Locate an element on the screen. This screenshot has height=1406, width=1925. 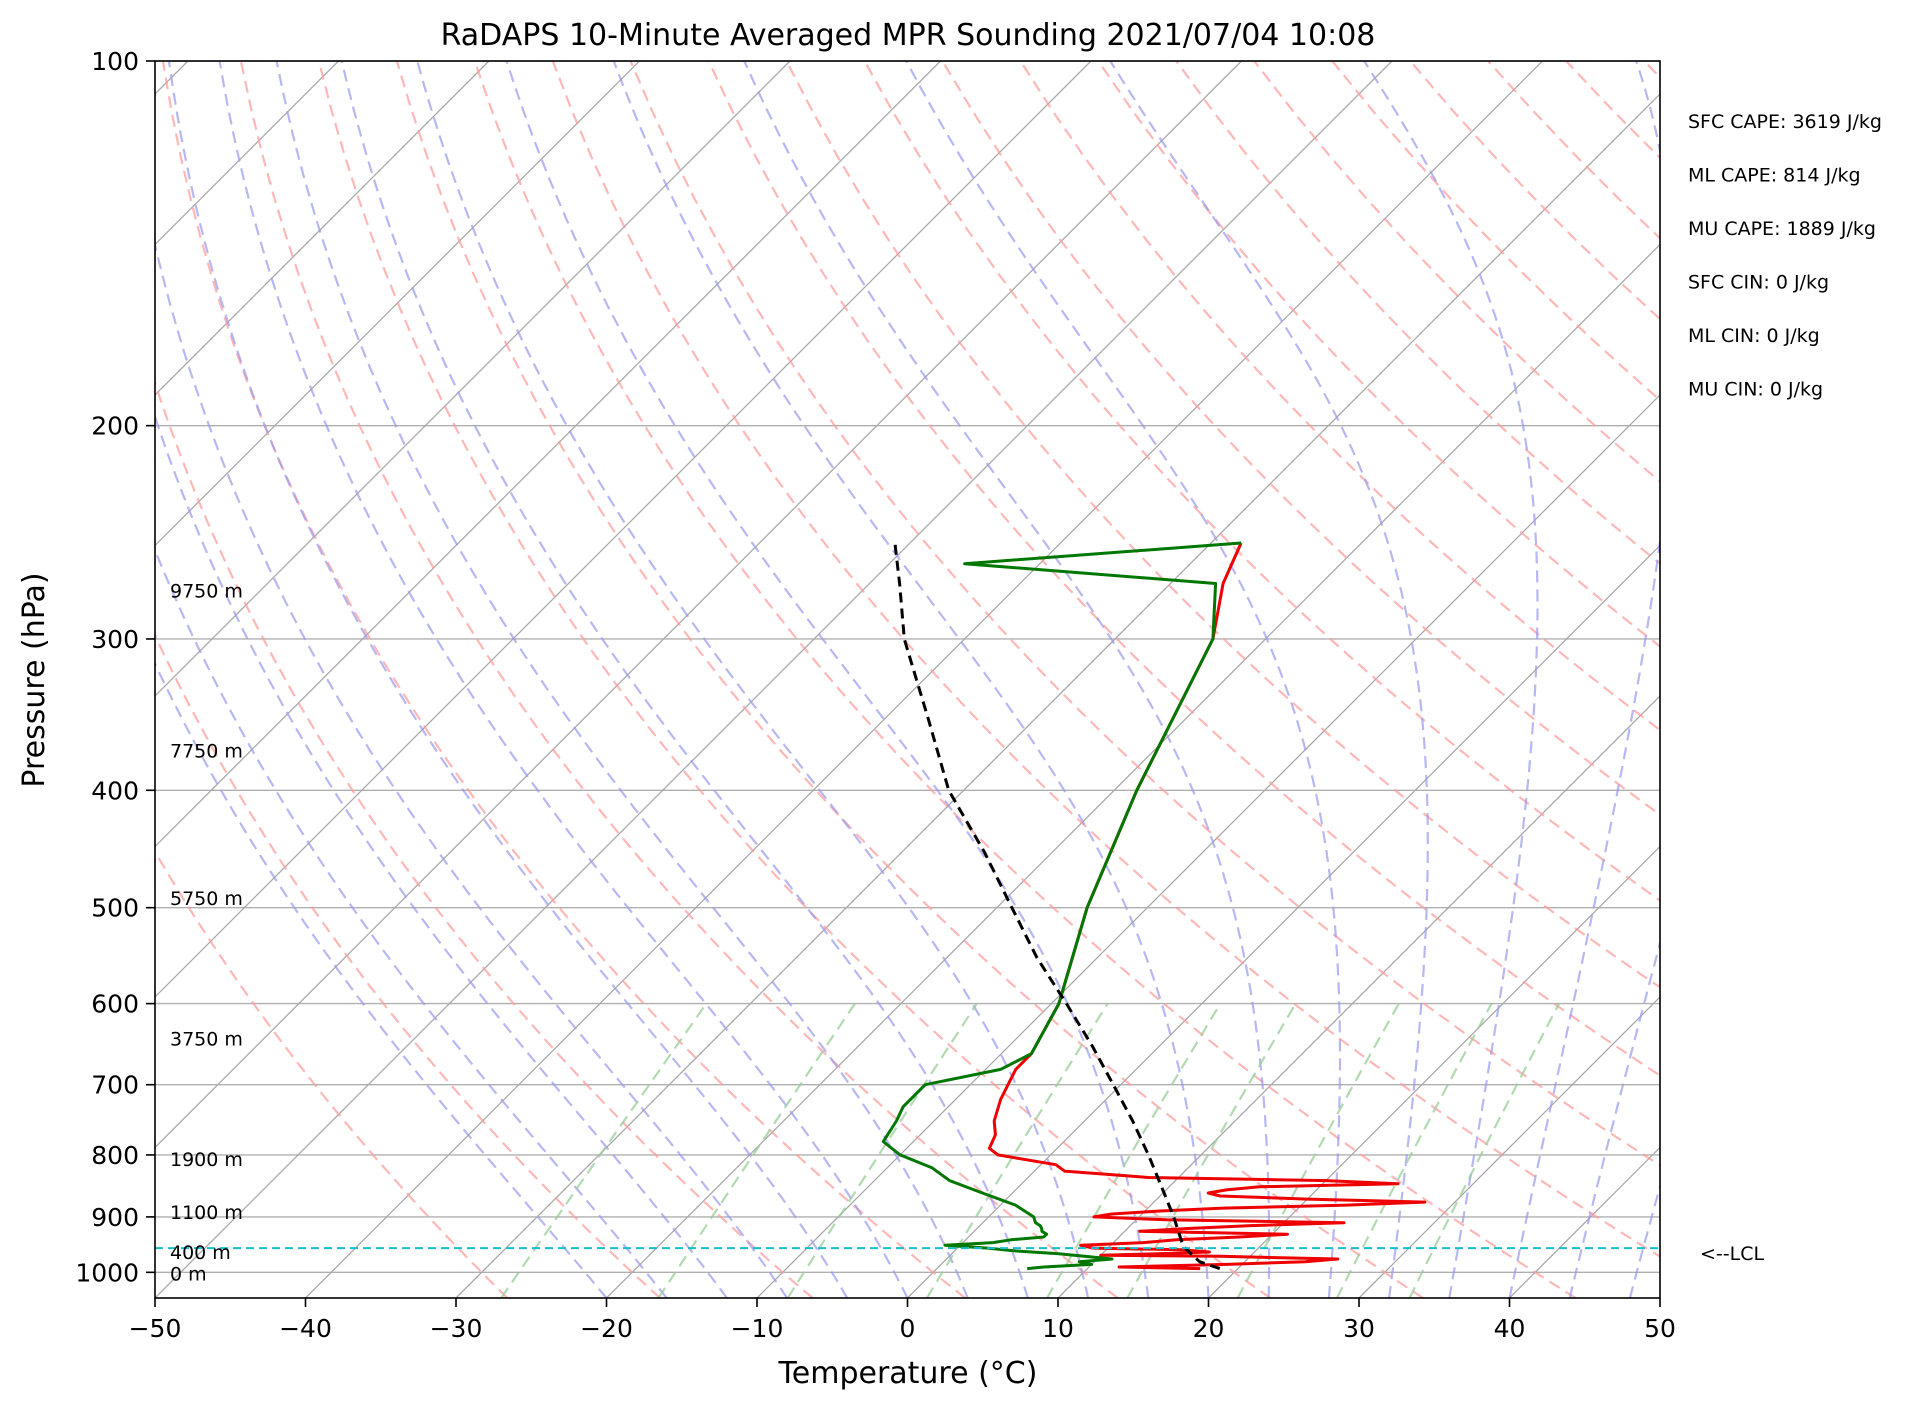
y-tick-label: 500 is located at coordinates (115, 908).